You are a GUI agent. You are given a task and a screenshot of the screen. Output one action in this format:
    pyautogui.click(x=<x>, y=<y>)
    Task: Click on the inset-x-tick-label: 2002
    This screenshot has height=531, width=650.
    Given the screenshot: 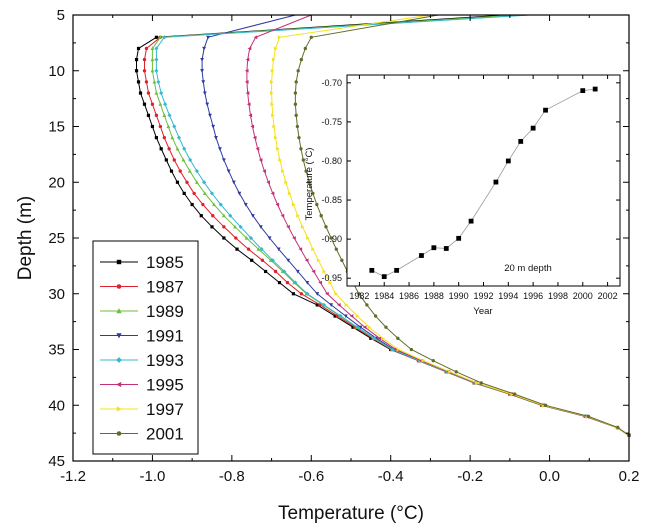 What is the action you would take?
    pyautogui.click(x=608, y=296)
    